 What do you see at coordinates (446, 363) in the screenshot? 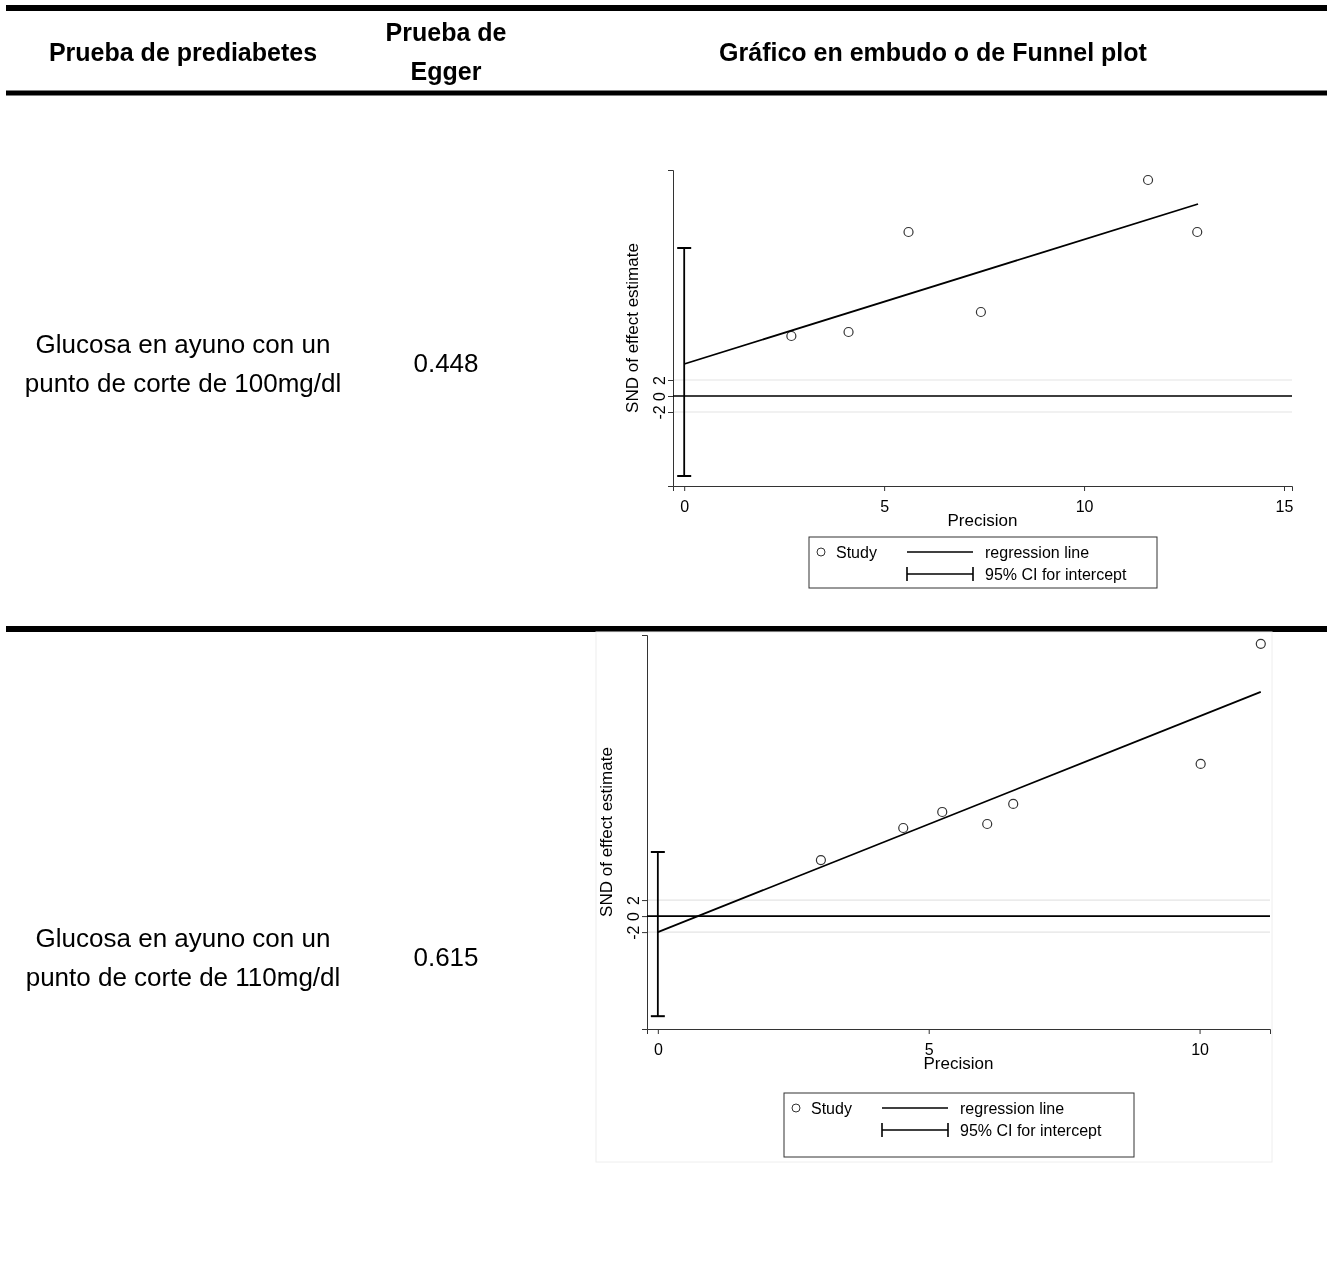
I see `text: 0.448` at bounding box center [446, 363].